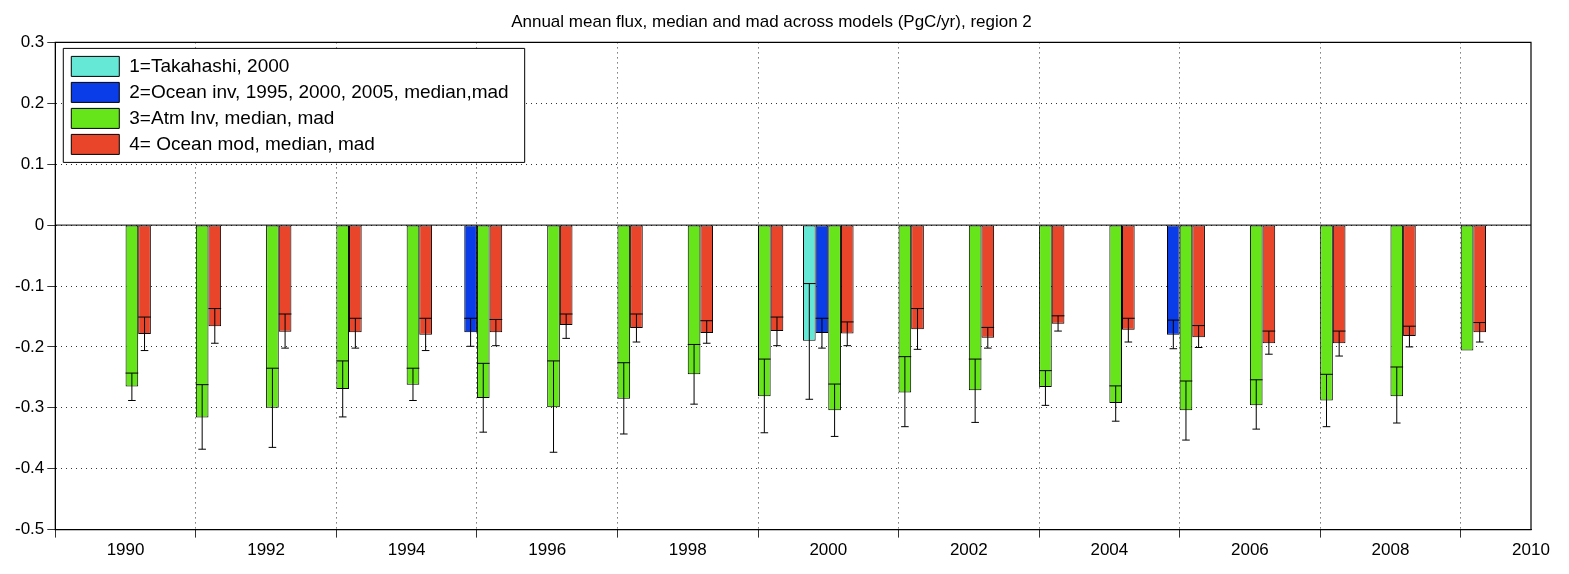 The image size is (1569, 574). What do you see at coordinates (771, 21) in the screenshot?
I see `chart-title: Annual mean flux, median and mad across models (PgC/yr), region 2` at bounding box center [771, 21].